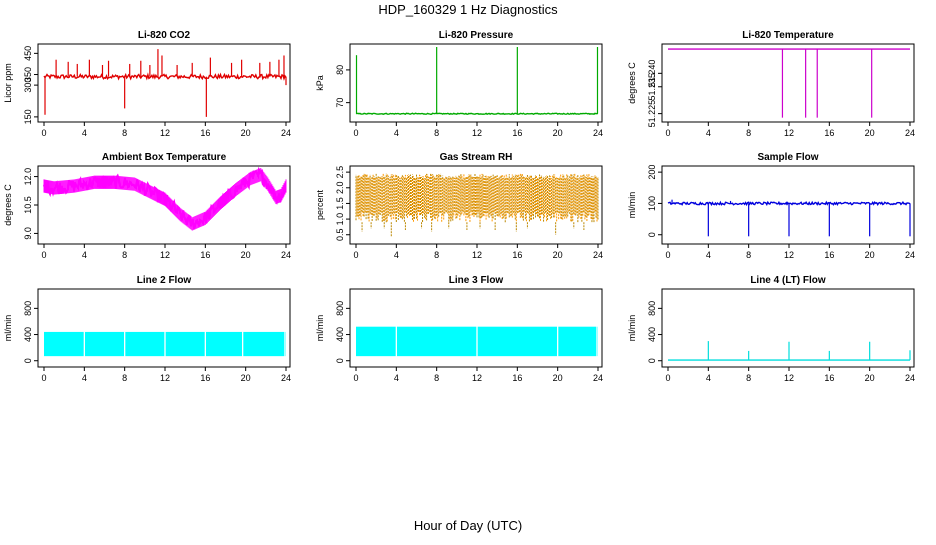  Describe the element at coordinates (147, 329) in the screenshot. I see `panel-7: Line 2 Flow 0 4 8 12 16 20 24 0 400 800 ml/min` at that location.